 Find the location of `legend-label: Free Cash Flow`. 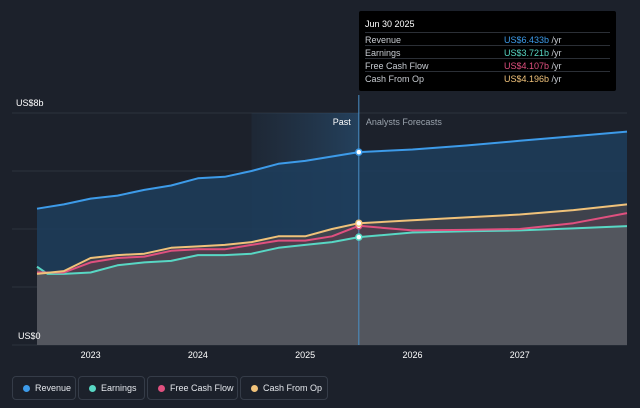

legend-label: Free Cash Flow is located at coordinates (202, 388).